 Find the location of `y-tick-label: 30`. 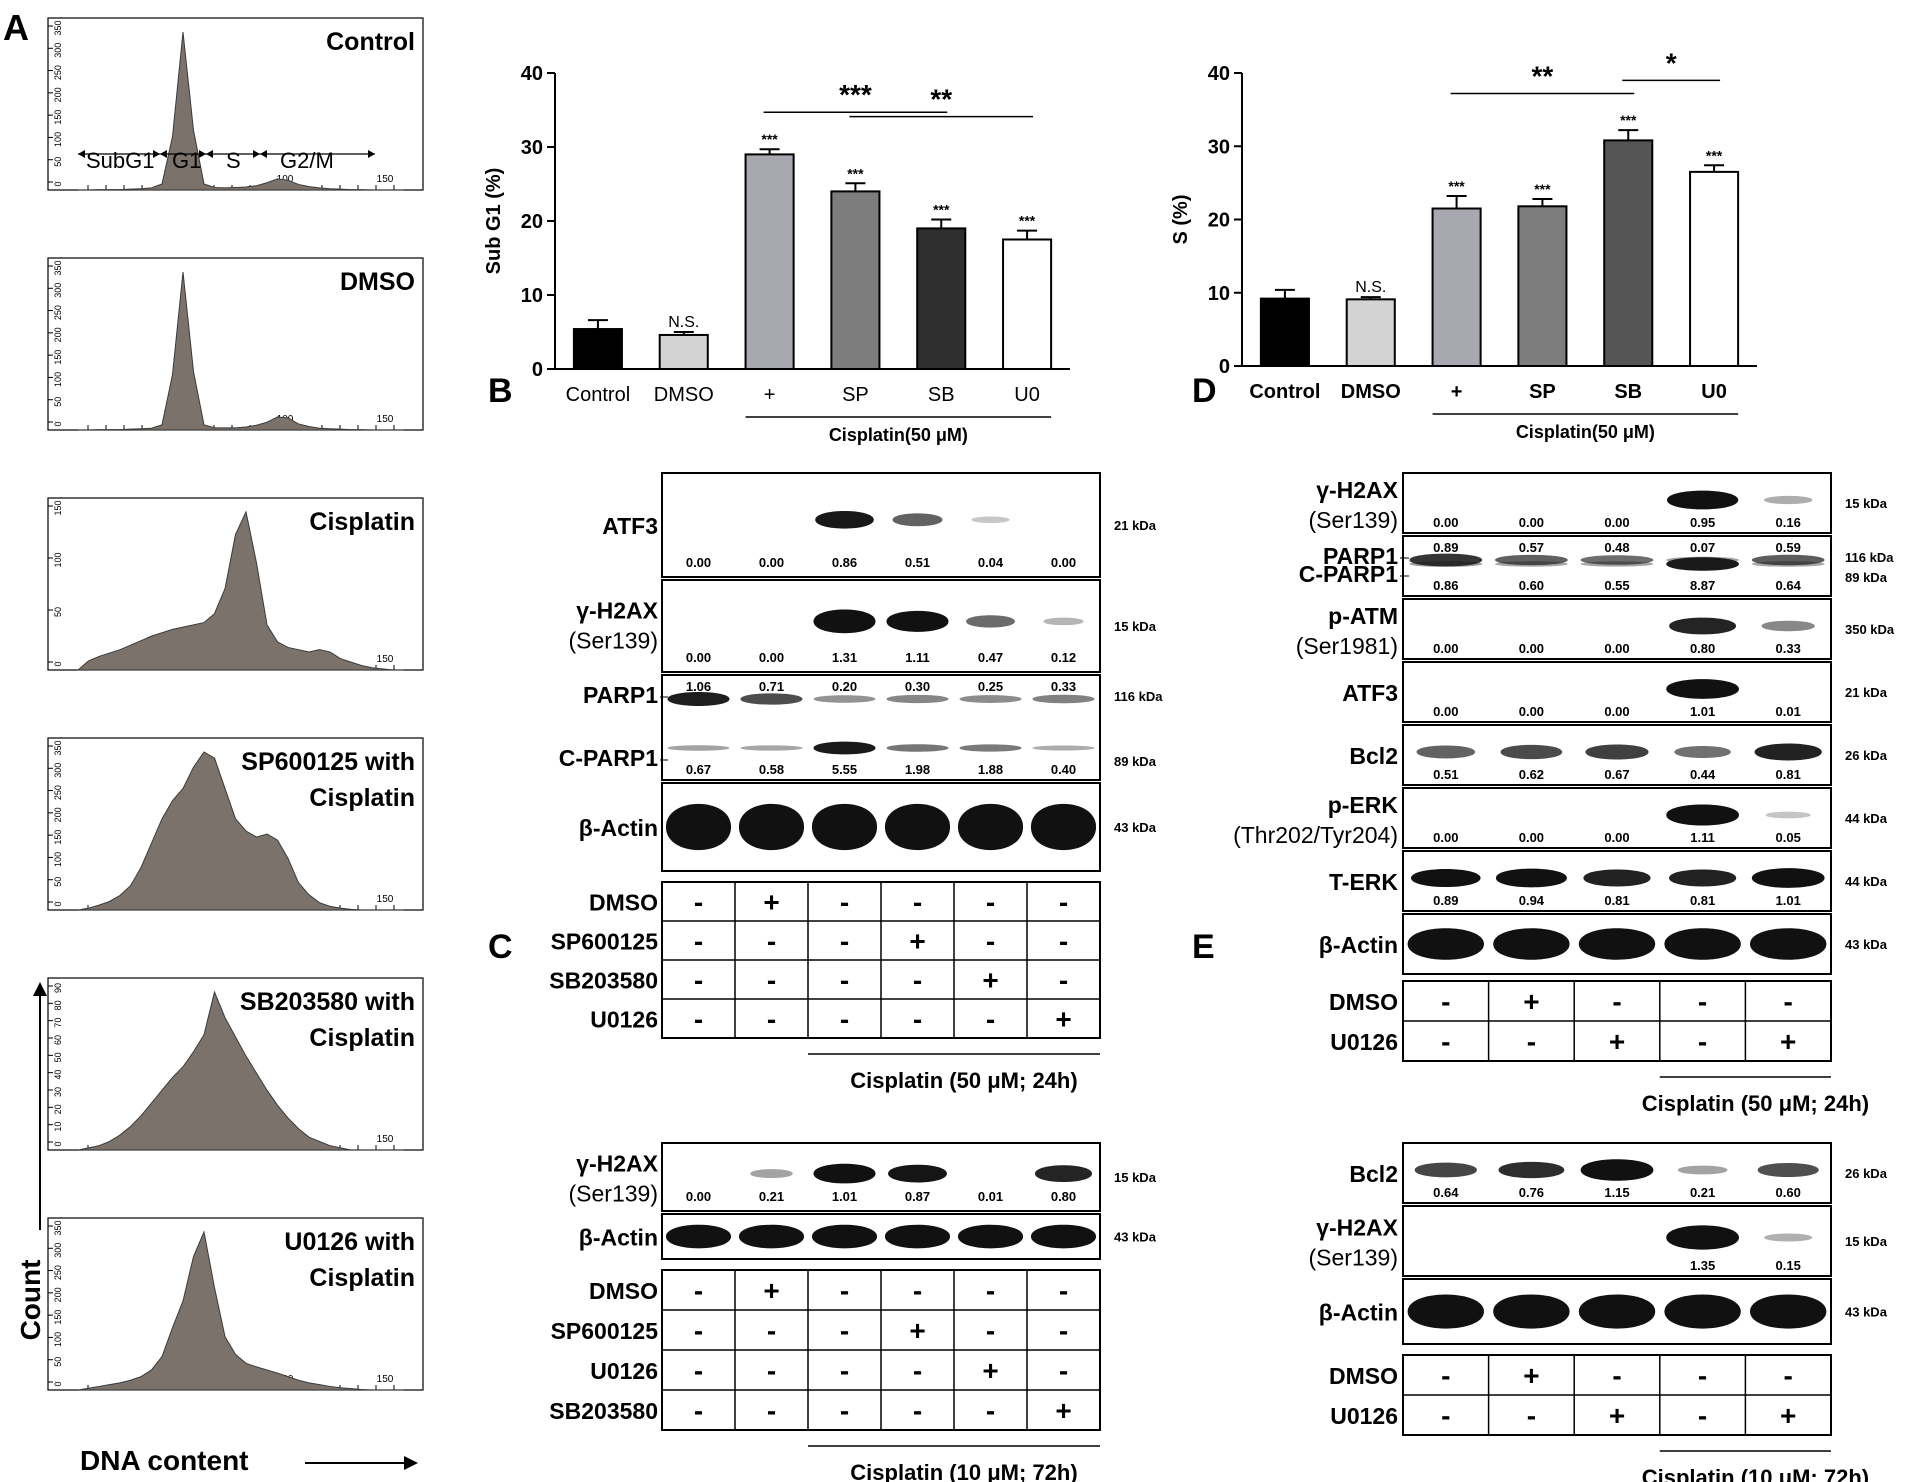

y-tick-label: 30 is located at coordinates (58, 1092).